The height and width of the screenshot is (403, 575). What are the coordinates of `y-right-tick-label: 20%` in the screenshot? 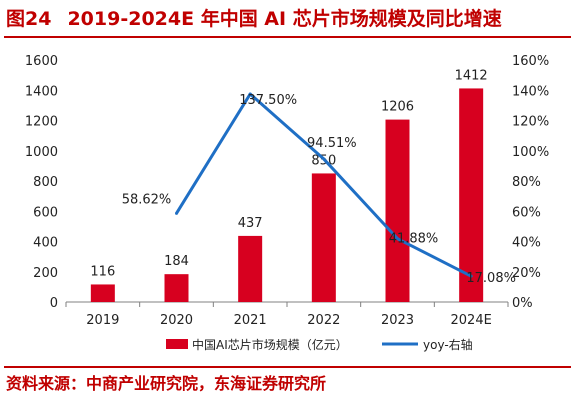 It's located at (526, 273).